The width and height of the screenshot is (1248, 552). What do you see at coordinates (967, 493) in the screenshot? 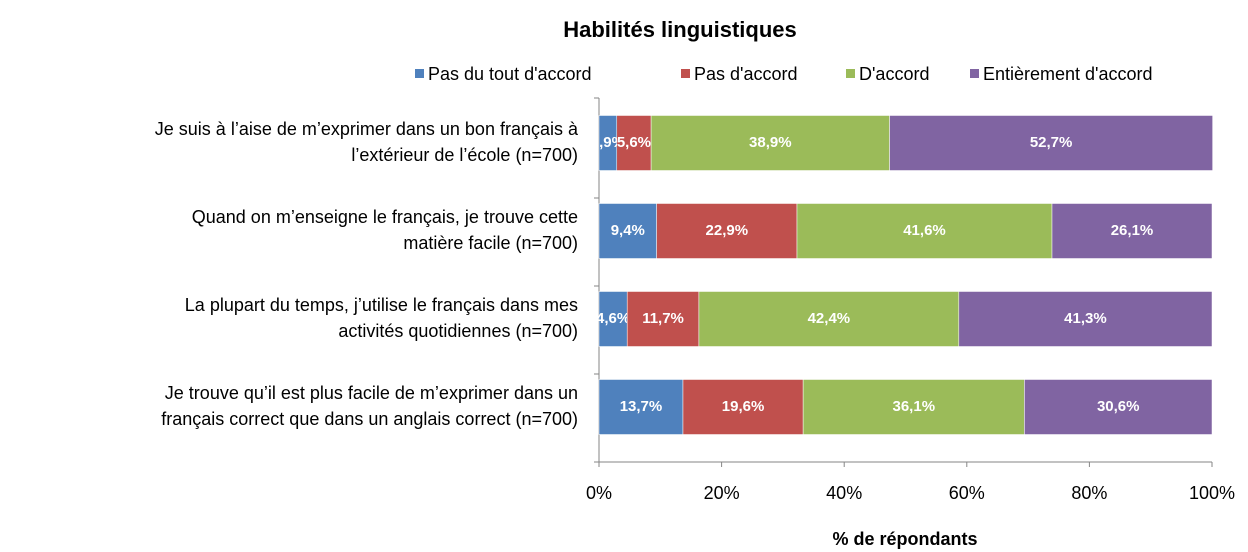
I see `x-tick-label: 60%` at bounding box center [967, 493].